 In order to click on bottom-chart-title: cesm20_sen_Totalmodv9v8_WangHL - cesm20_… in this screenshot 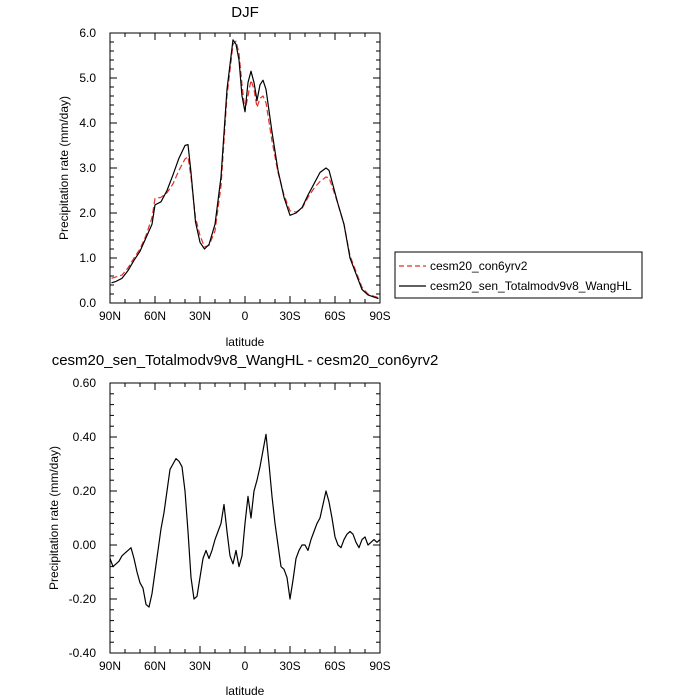, I will do `click(245, 360)`.